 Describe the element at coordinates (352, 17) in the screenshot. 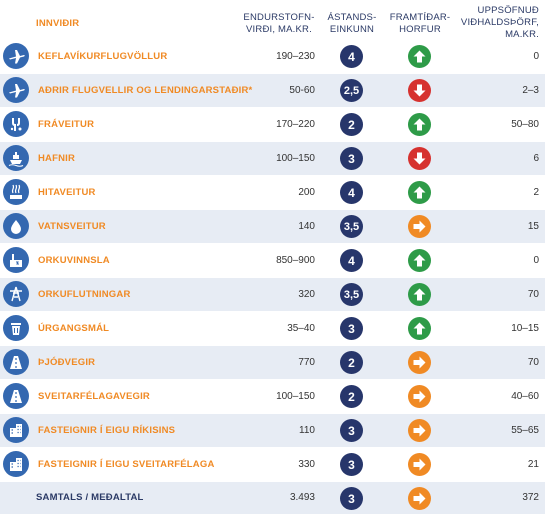

I see `header-grade-line1: ÁSTANDS-` at that location.